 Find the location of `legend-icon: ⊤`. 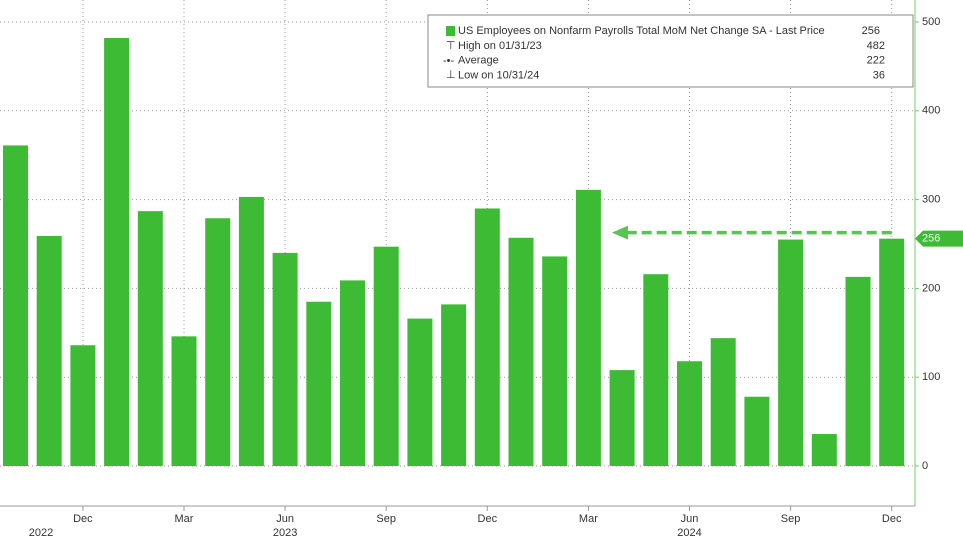

legend-icon: ⊤ is located at coordinates (451, 46).